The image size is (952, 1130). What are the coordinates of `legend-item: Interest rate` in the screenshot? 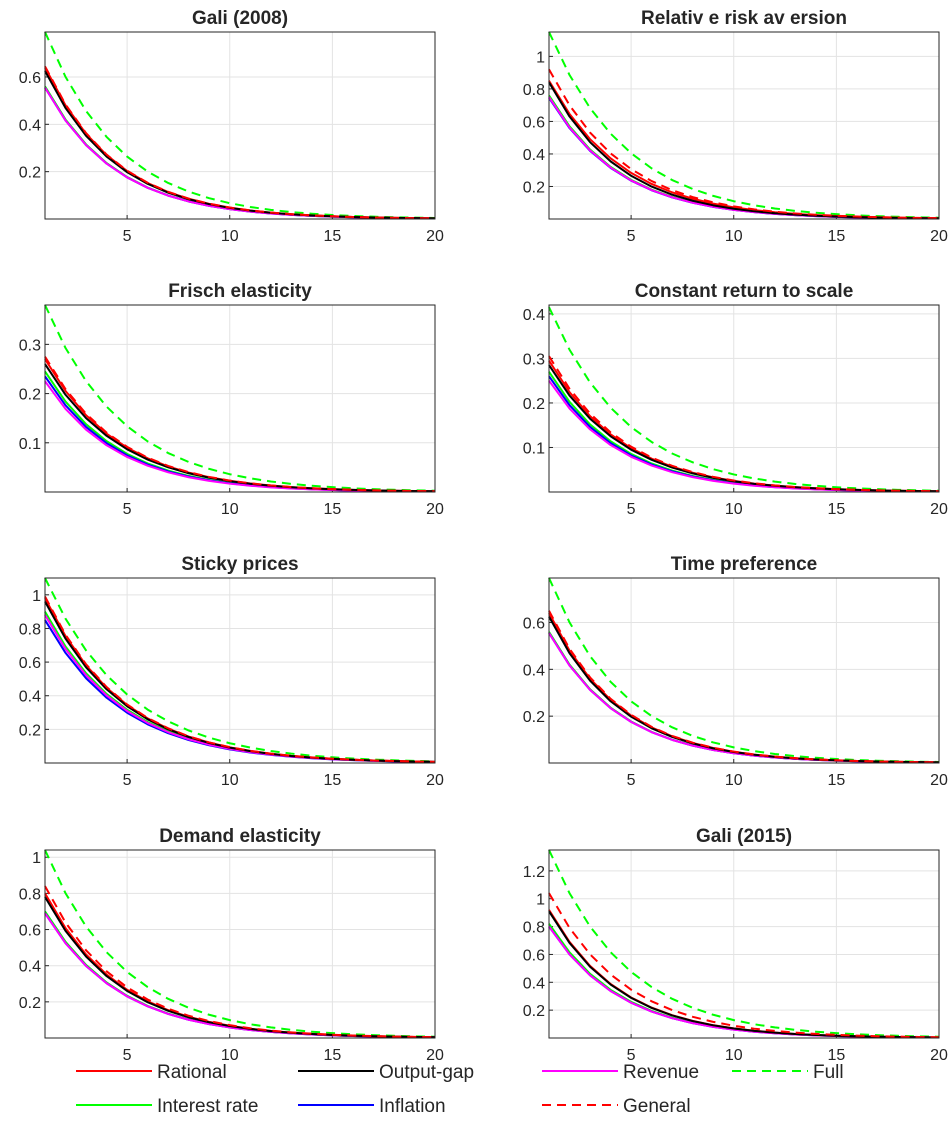 It's located at (167, 1106).